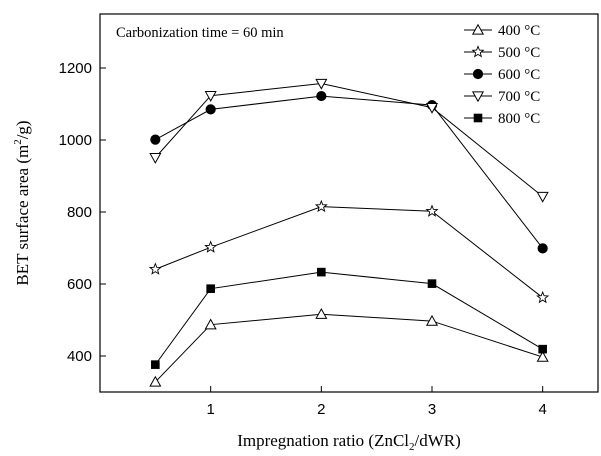  I want to click on y-tick-label: 800, so click(79, 212).